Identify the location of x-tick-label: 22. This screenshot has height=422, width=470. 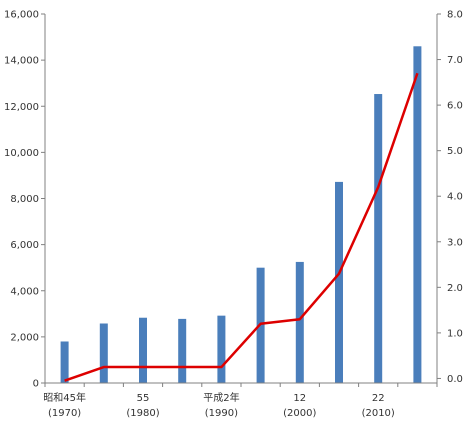
(378, 398).